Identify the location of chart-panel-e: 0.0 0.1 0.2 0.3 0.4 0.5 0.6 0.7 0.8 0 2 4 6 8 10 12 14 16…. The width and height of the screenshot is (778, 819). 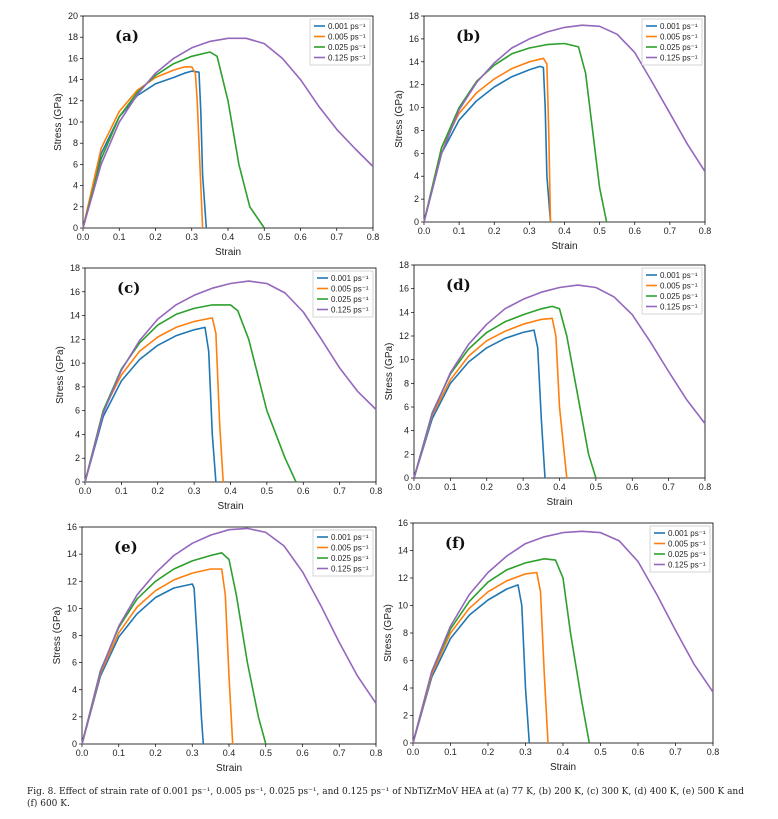
(217, 648).